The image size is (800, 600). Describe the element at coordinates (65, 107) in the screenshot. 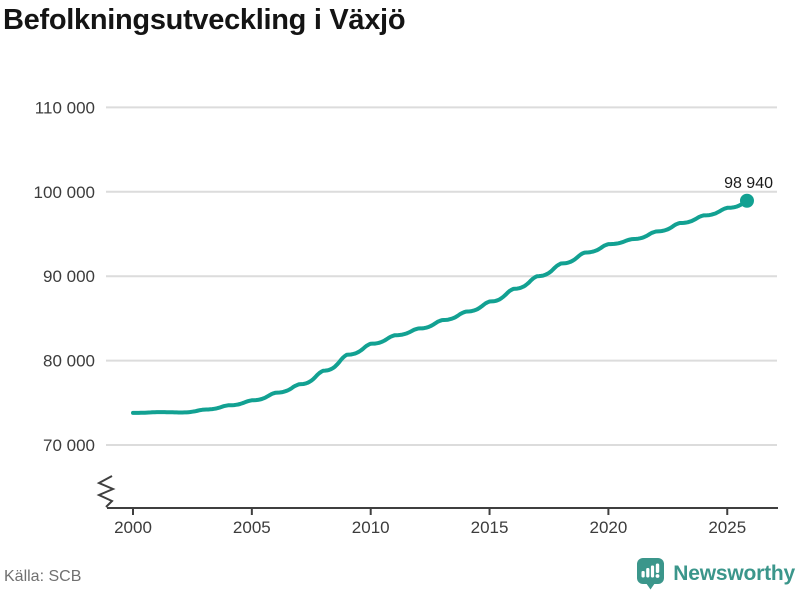

I see `y-tick-label: 110 000` at that location.